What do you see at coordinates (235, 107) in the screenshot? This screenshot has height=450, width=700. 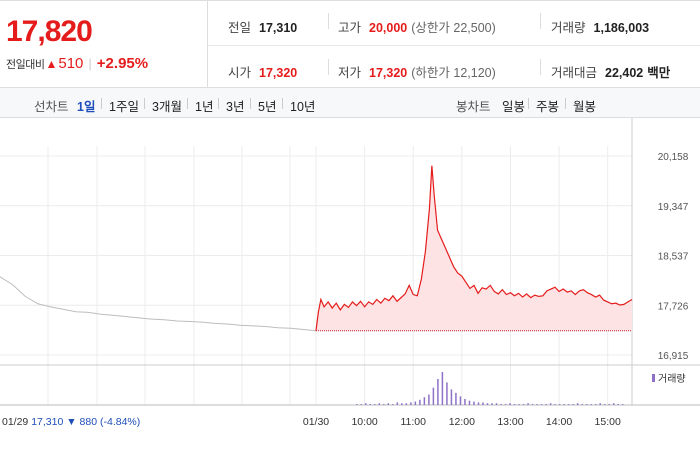 I see `tab-3year: 3년` at bounding box center [235, 107].